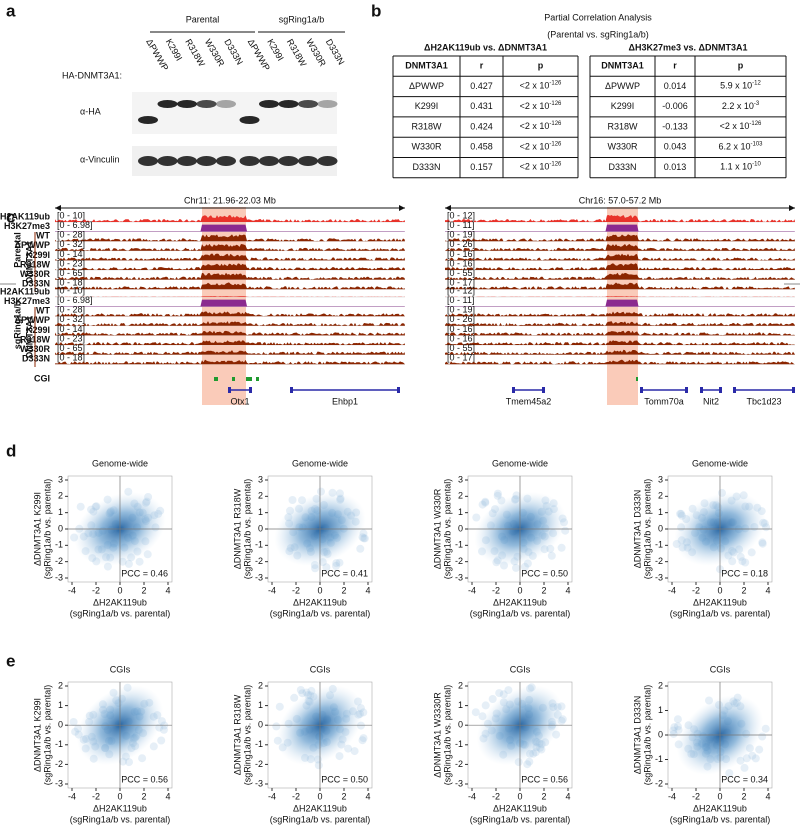 This screenshot has width=800, height=828. Describe the element at coordinates (664, 401) in the screenshot. I see `gene-label: Tomm70a` at that location.